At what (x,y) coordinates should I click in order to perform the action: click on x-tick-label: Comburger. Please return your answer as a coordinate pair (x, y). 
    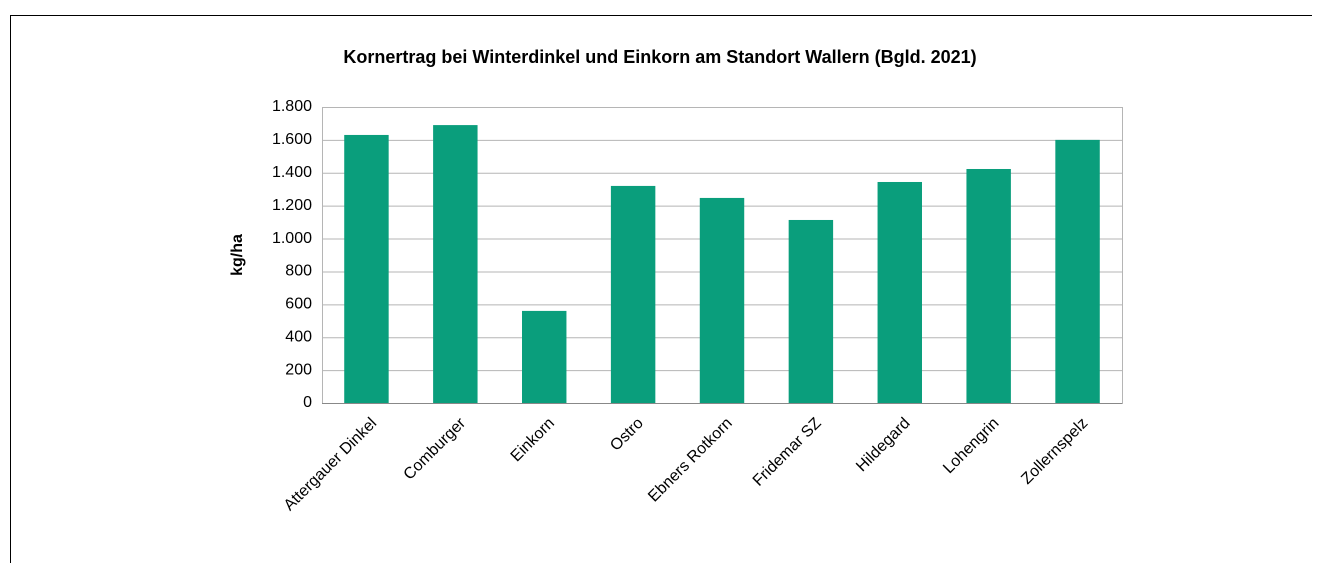
    Looking at the image, I should click on (435, 448).